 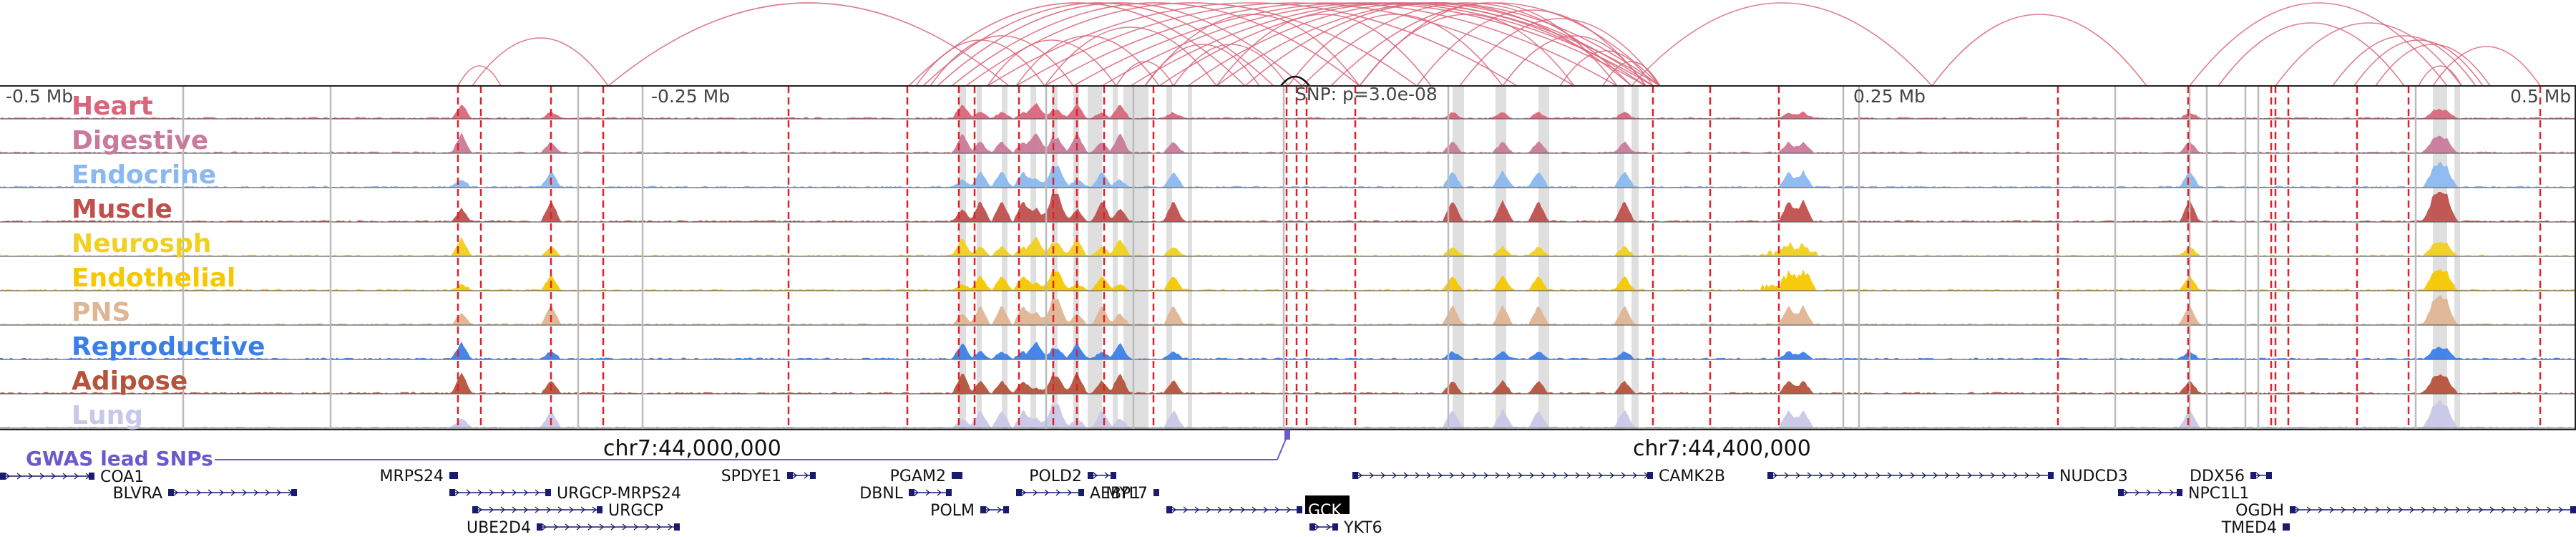 What do you see at coordinates (142, 243) in the screenshot?
I see `track-label-neurosph: Neurosph` at bounding box center [142, 243].